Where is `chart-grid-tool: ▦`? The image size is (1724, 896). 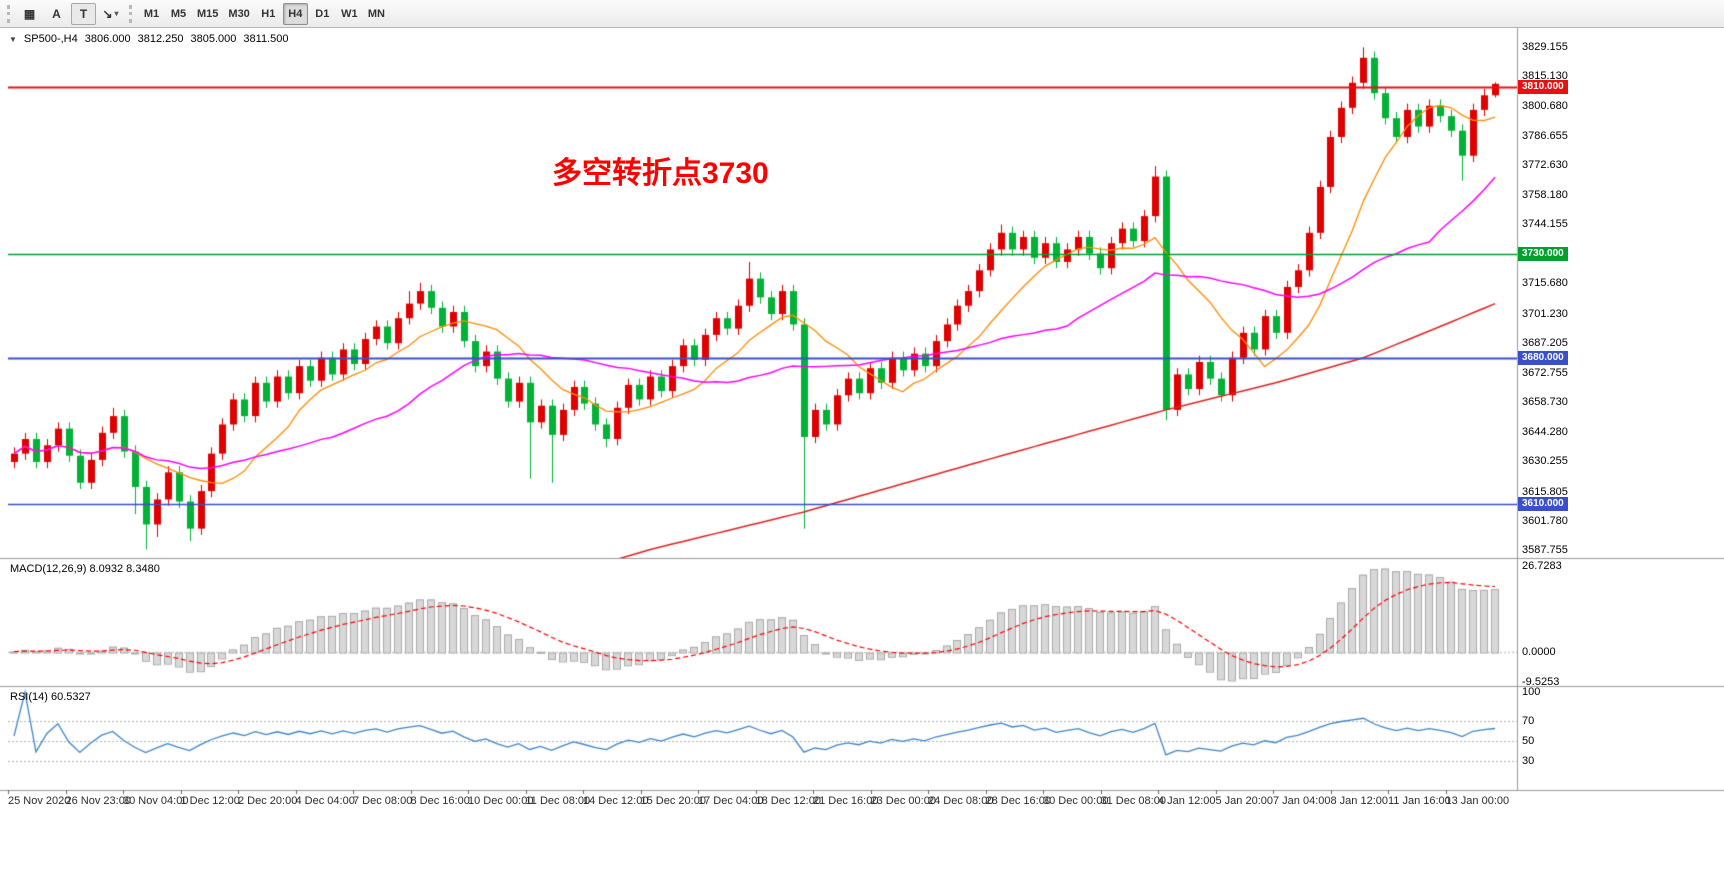
chart-grid-tool: ▦ is located at coordinates (29, 13).